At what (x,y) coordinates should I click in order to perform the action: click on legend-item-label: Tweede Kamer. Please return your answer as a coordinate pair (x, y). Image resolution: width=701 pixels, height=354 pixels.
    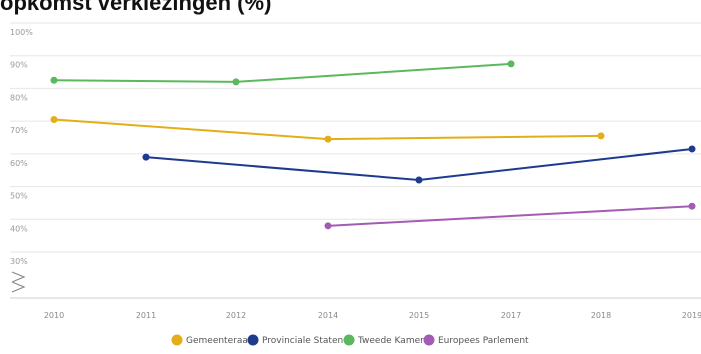
    Looking at the image, I should click on (390, 341).